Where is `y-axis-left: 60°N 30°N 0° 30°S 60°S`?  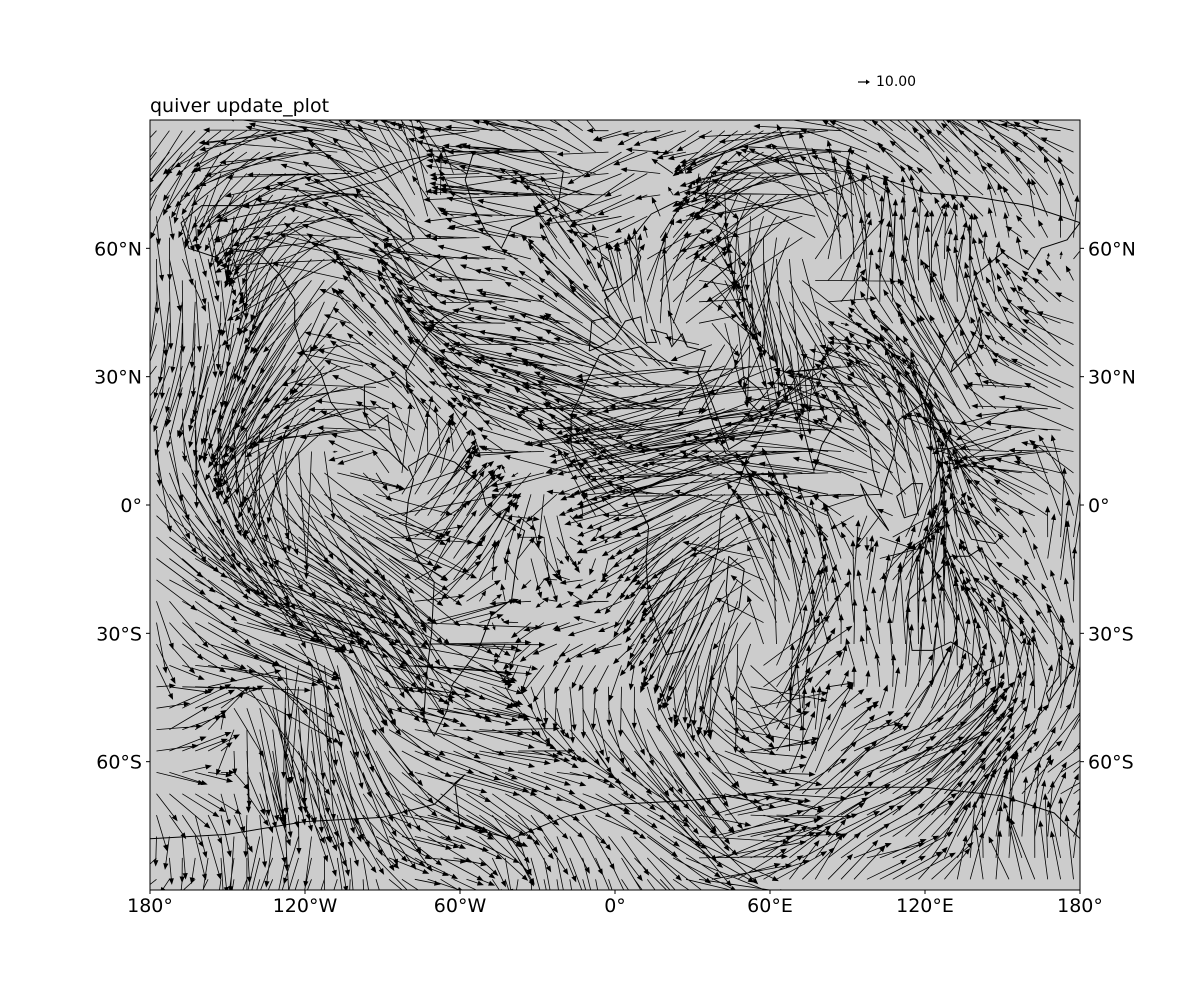 y-axis-left: 60°N 30°N 0° 30°S 60°S is located at coordinates (122, 506).